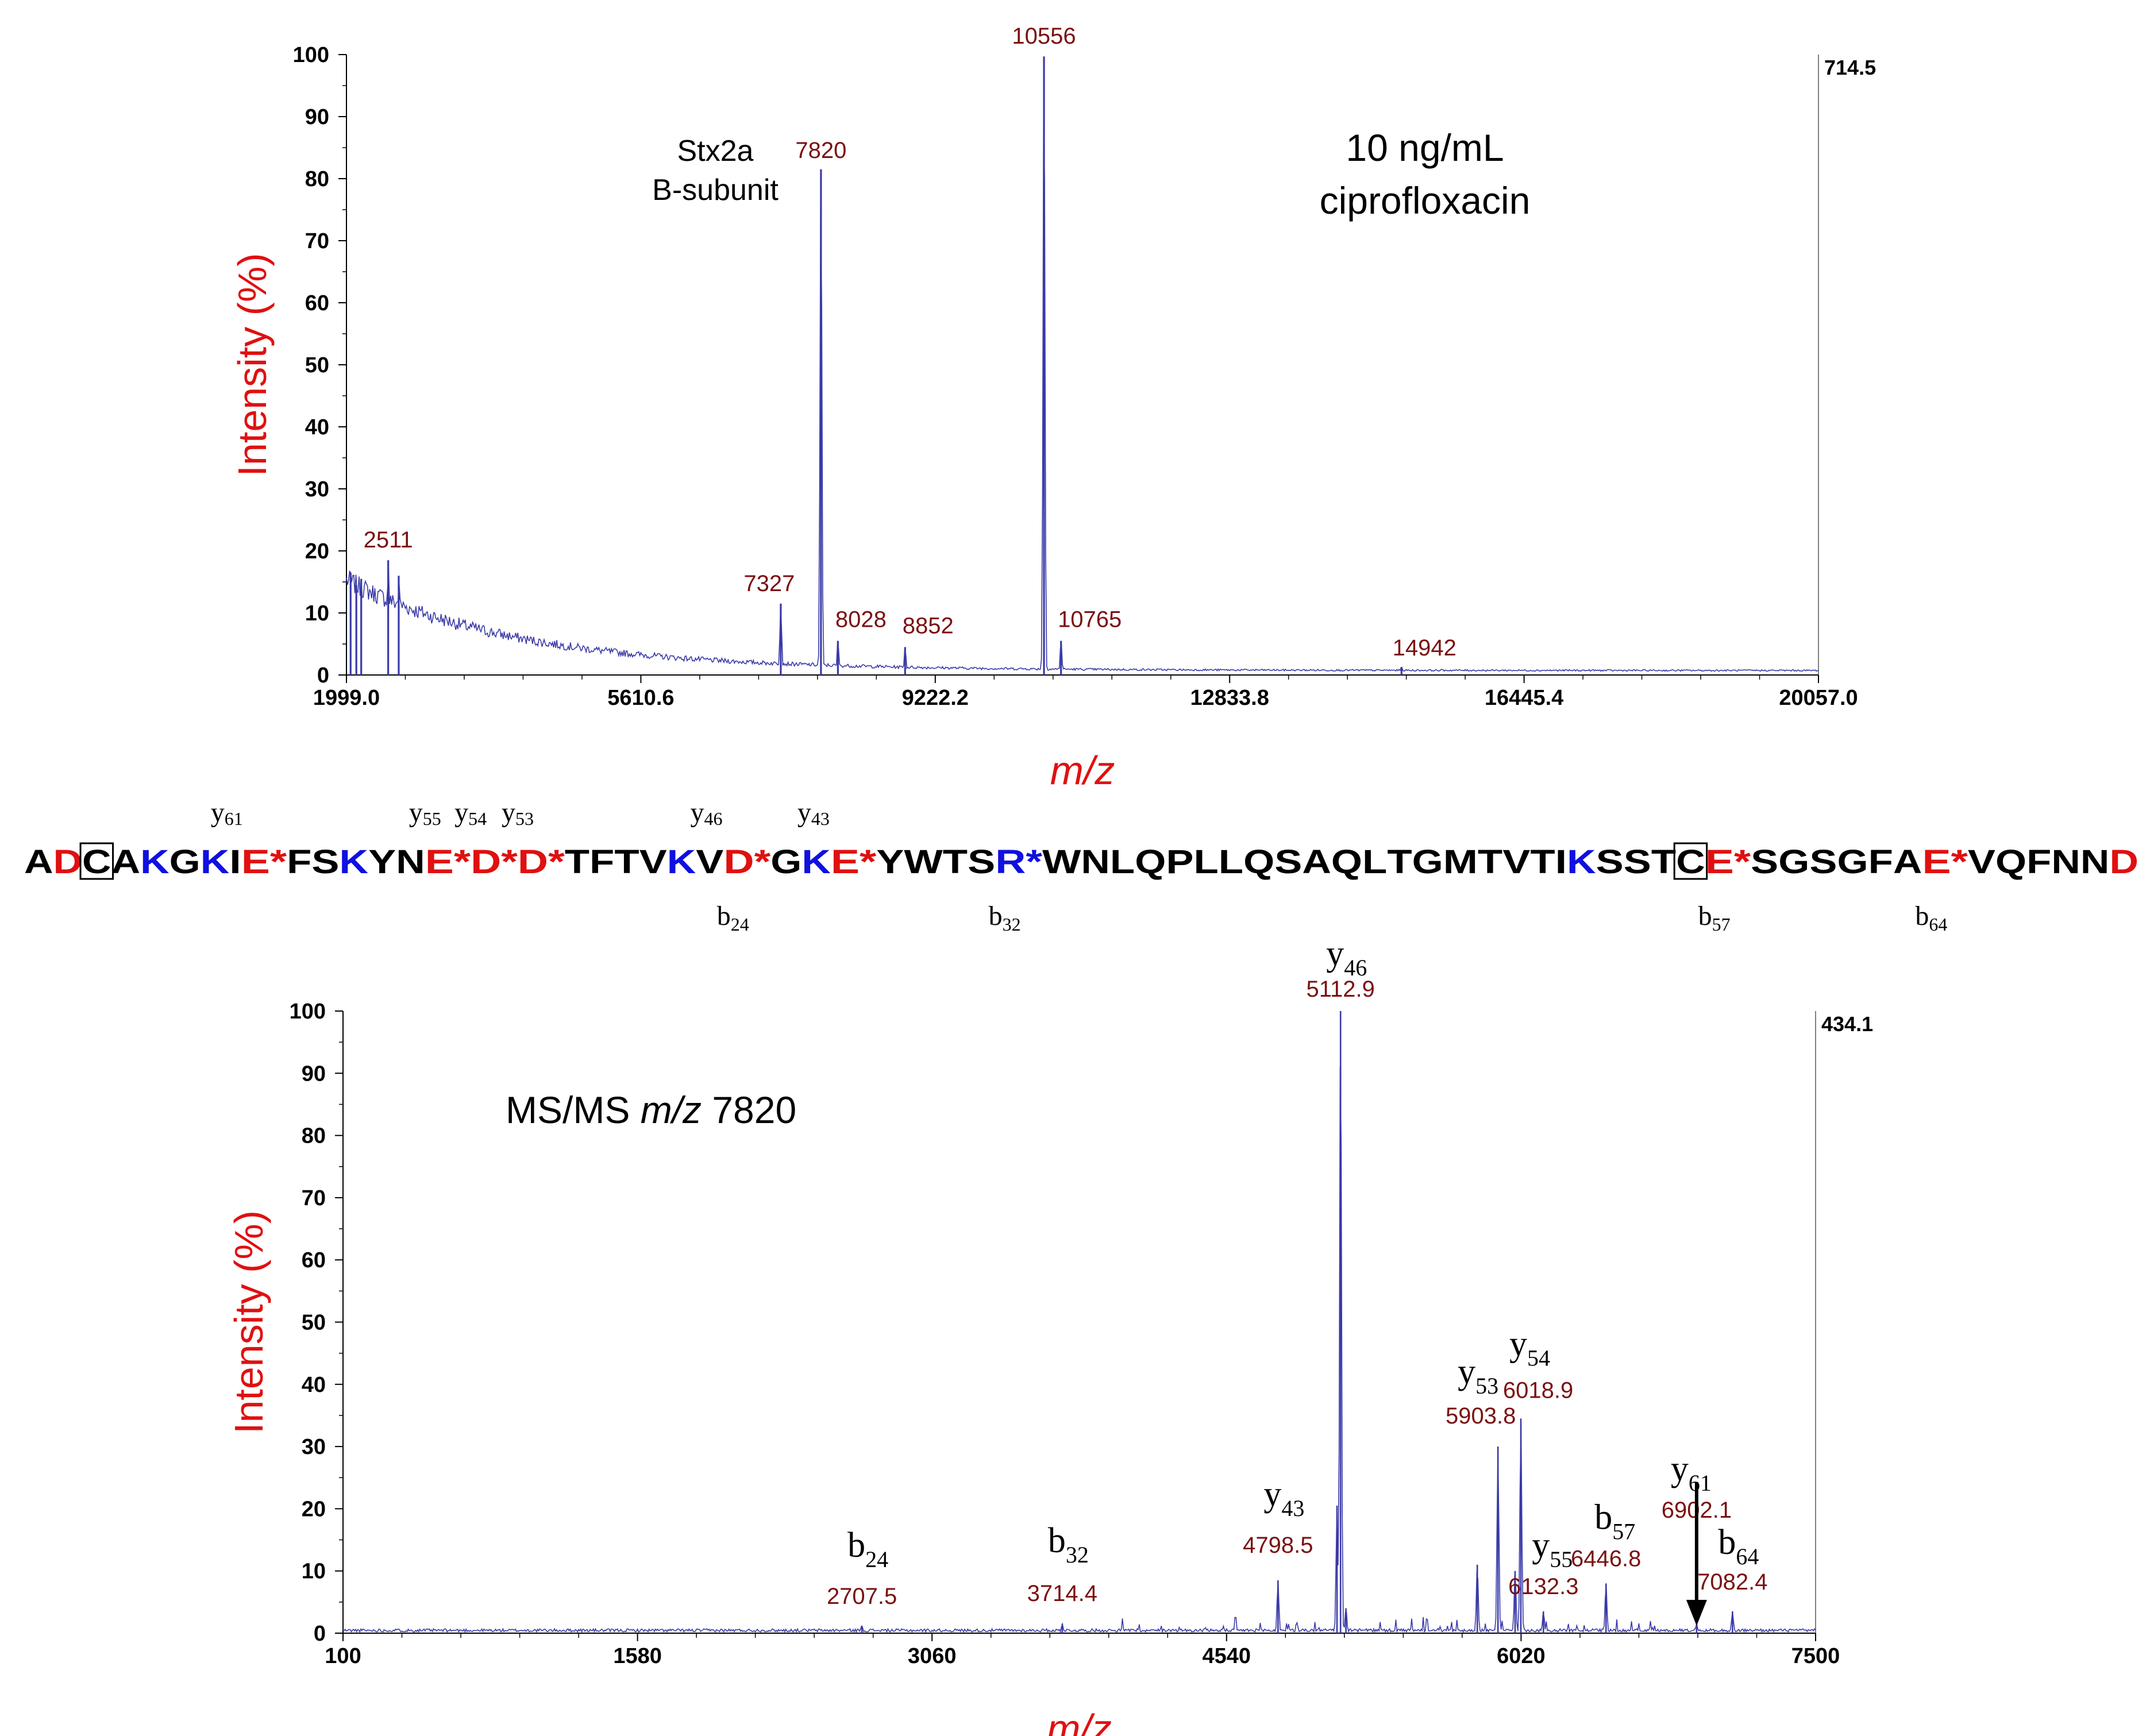 This screenshot has height=1736, width=2154. What do you see at coordinates (343, 1656) in the screenshot?
I see `x-tick-label: 100` at bounding box center [343, 1656].